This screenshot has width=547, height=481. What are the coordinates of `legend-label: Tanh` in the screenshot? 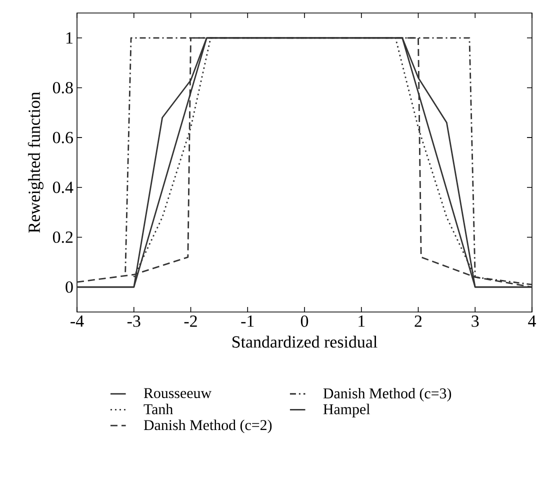 It's located at (158, 409).